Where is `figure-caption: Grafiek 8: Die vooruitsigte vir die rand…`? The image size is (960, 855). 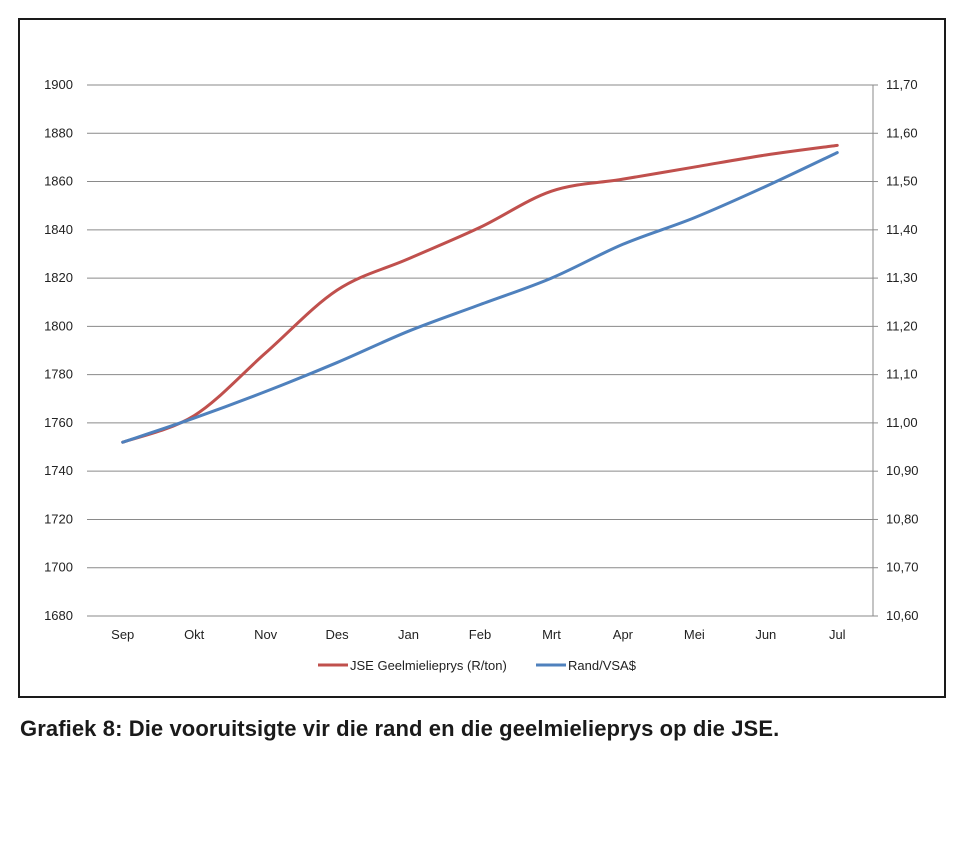
figure-caption: Grafiek 8: Die vooruitsigte vir die rand… is located at coordinates (400, 728).